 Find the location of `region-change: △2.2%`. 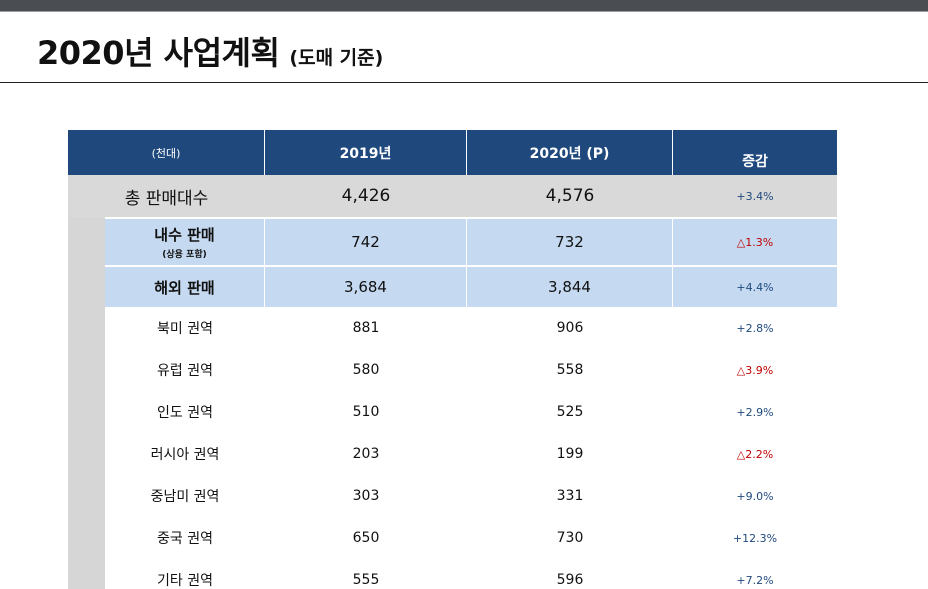

region-change: △2.2% is located at coordinates (755, 454).